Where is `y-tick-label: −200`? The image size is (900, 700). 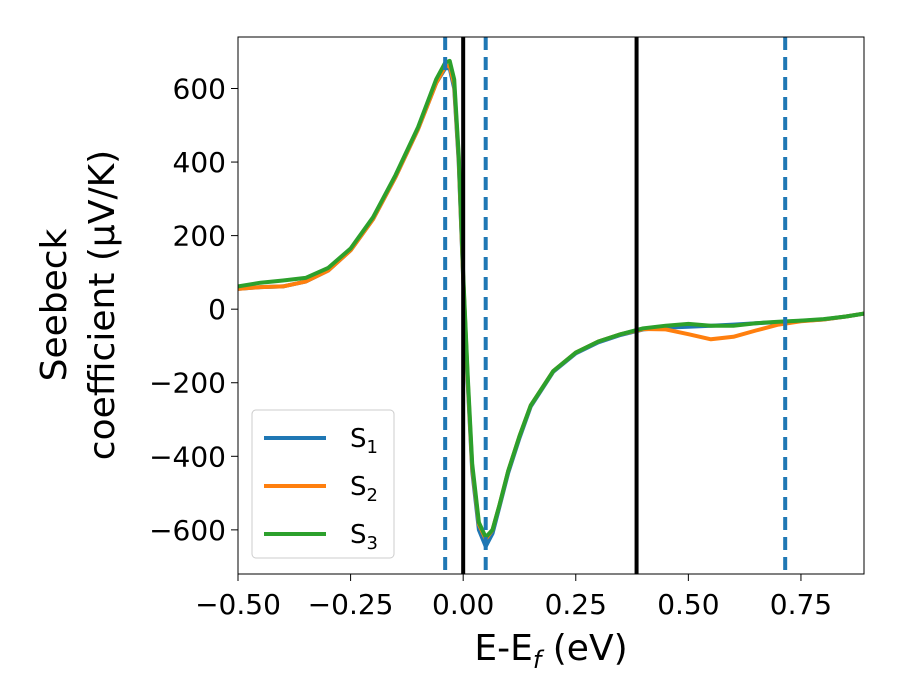 y-tick-label: −200 is located at coordinates (187, 383).